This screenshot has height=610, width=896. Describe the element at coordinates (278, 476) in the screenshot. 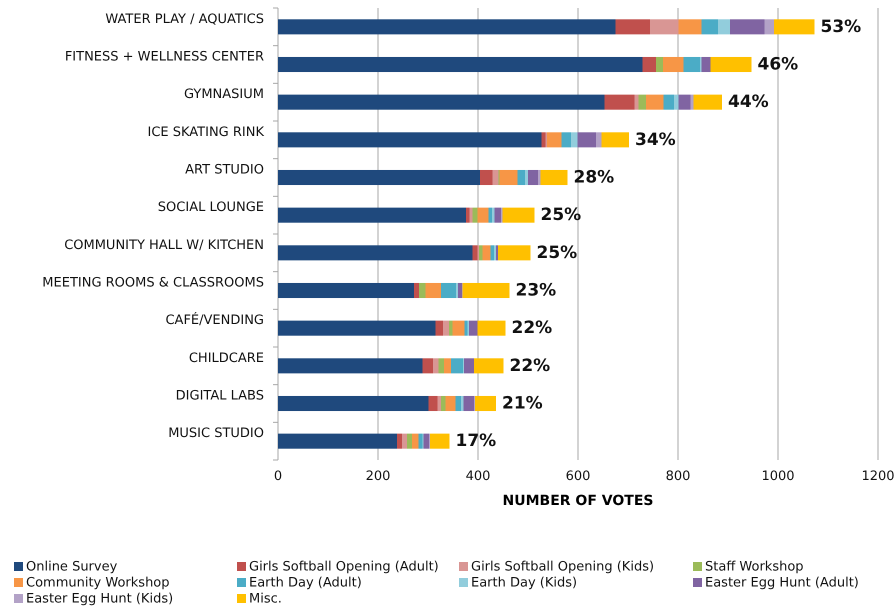

I see `x-tick-label: 0` at that location.